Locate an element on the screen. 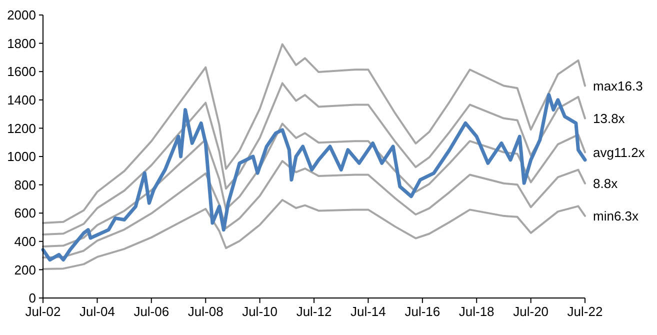 The image size is (657, 335). y-tick-label: 2000 is located at coordinates (21, 15).